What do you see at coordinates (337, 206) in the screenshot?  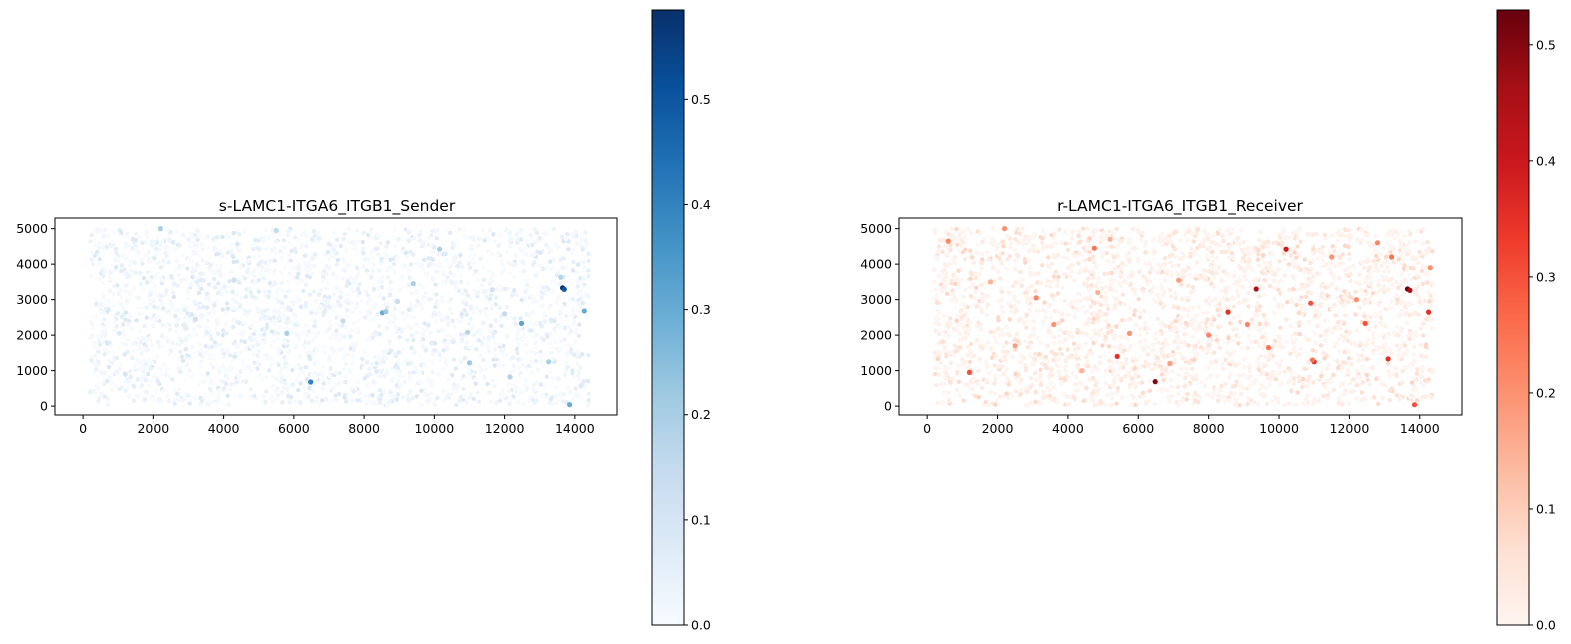 I see `sender-title: s-LAMC1-ITGA6_ITGB1_Sender` at bounding box center [337, 206].